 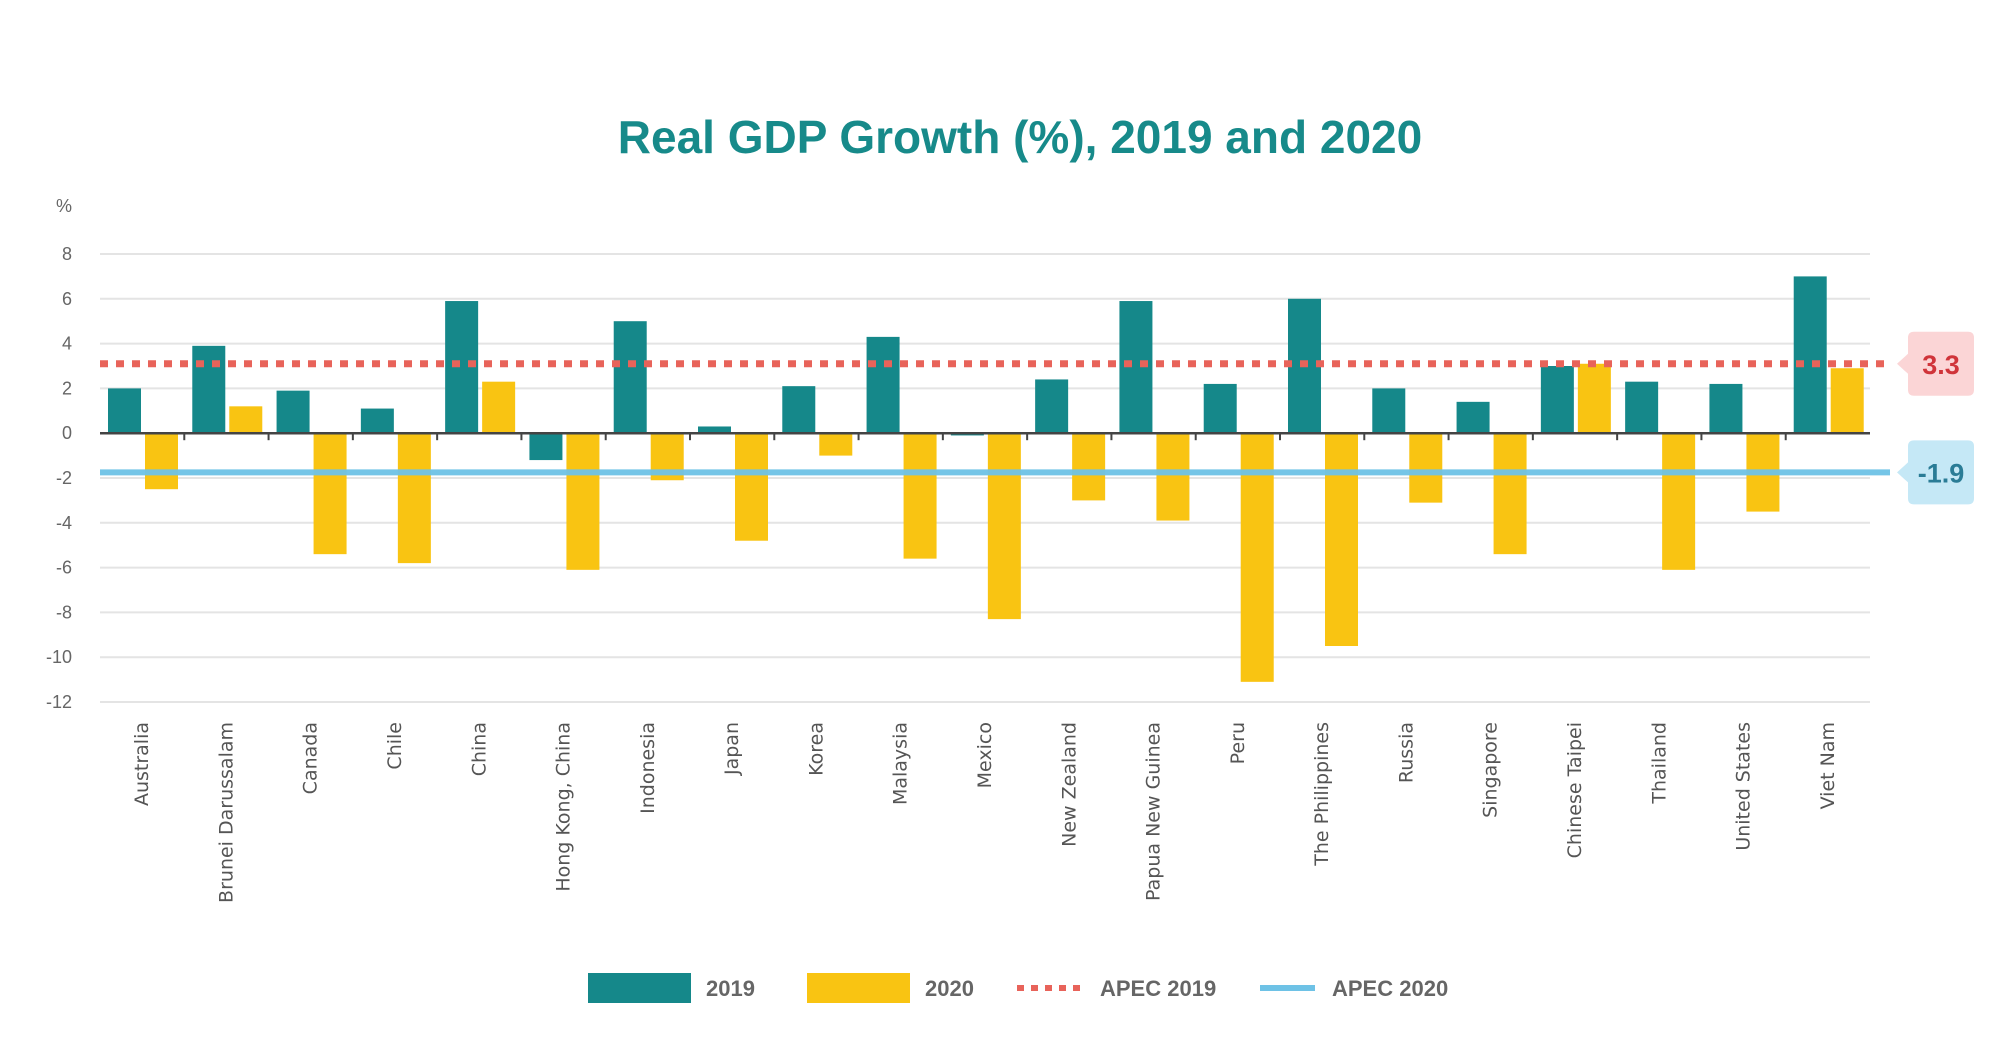 I want to click on x-category-label: China, so click(x=479, y=749).